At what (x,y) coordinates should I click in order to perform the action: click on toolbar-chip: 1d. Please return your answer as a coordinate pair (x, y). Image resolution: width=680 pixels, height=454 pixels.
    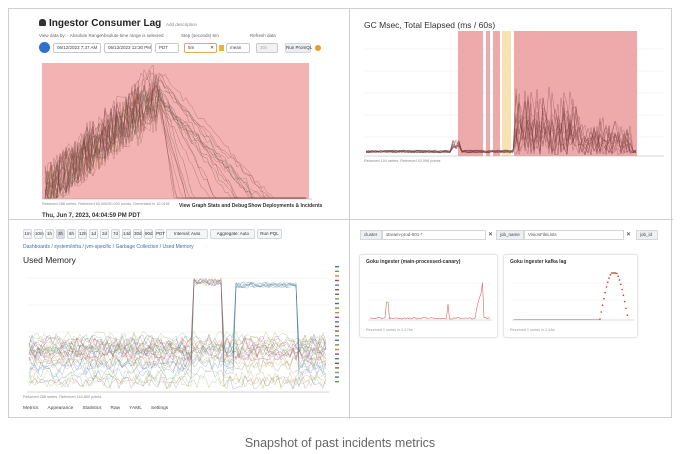
    Looking at the image, I should click on (93, 234).